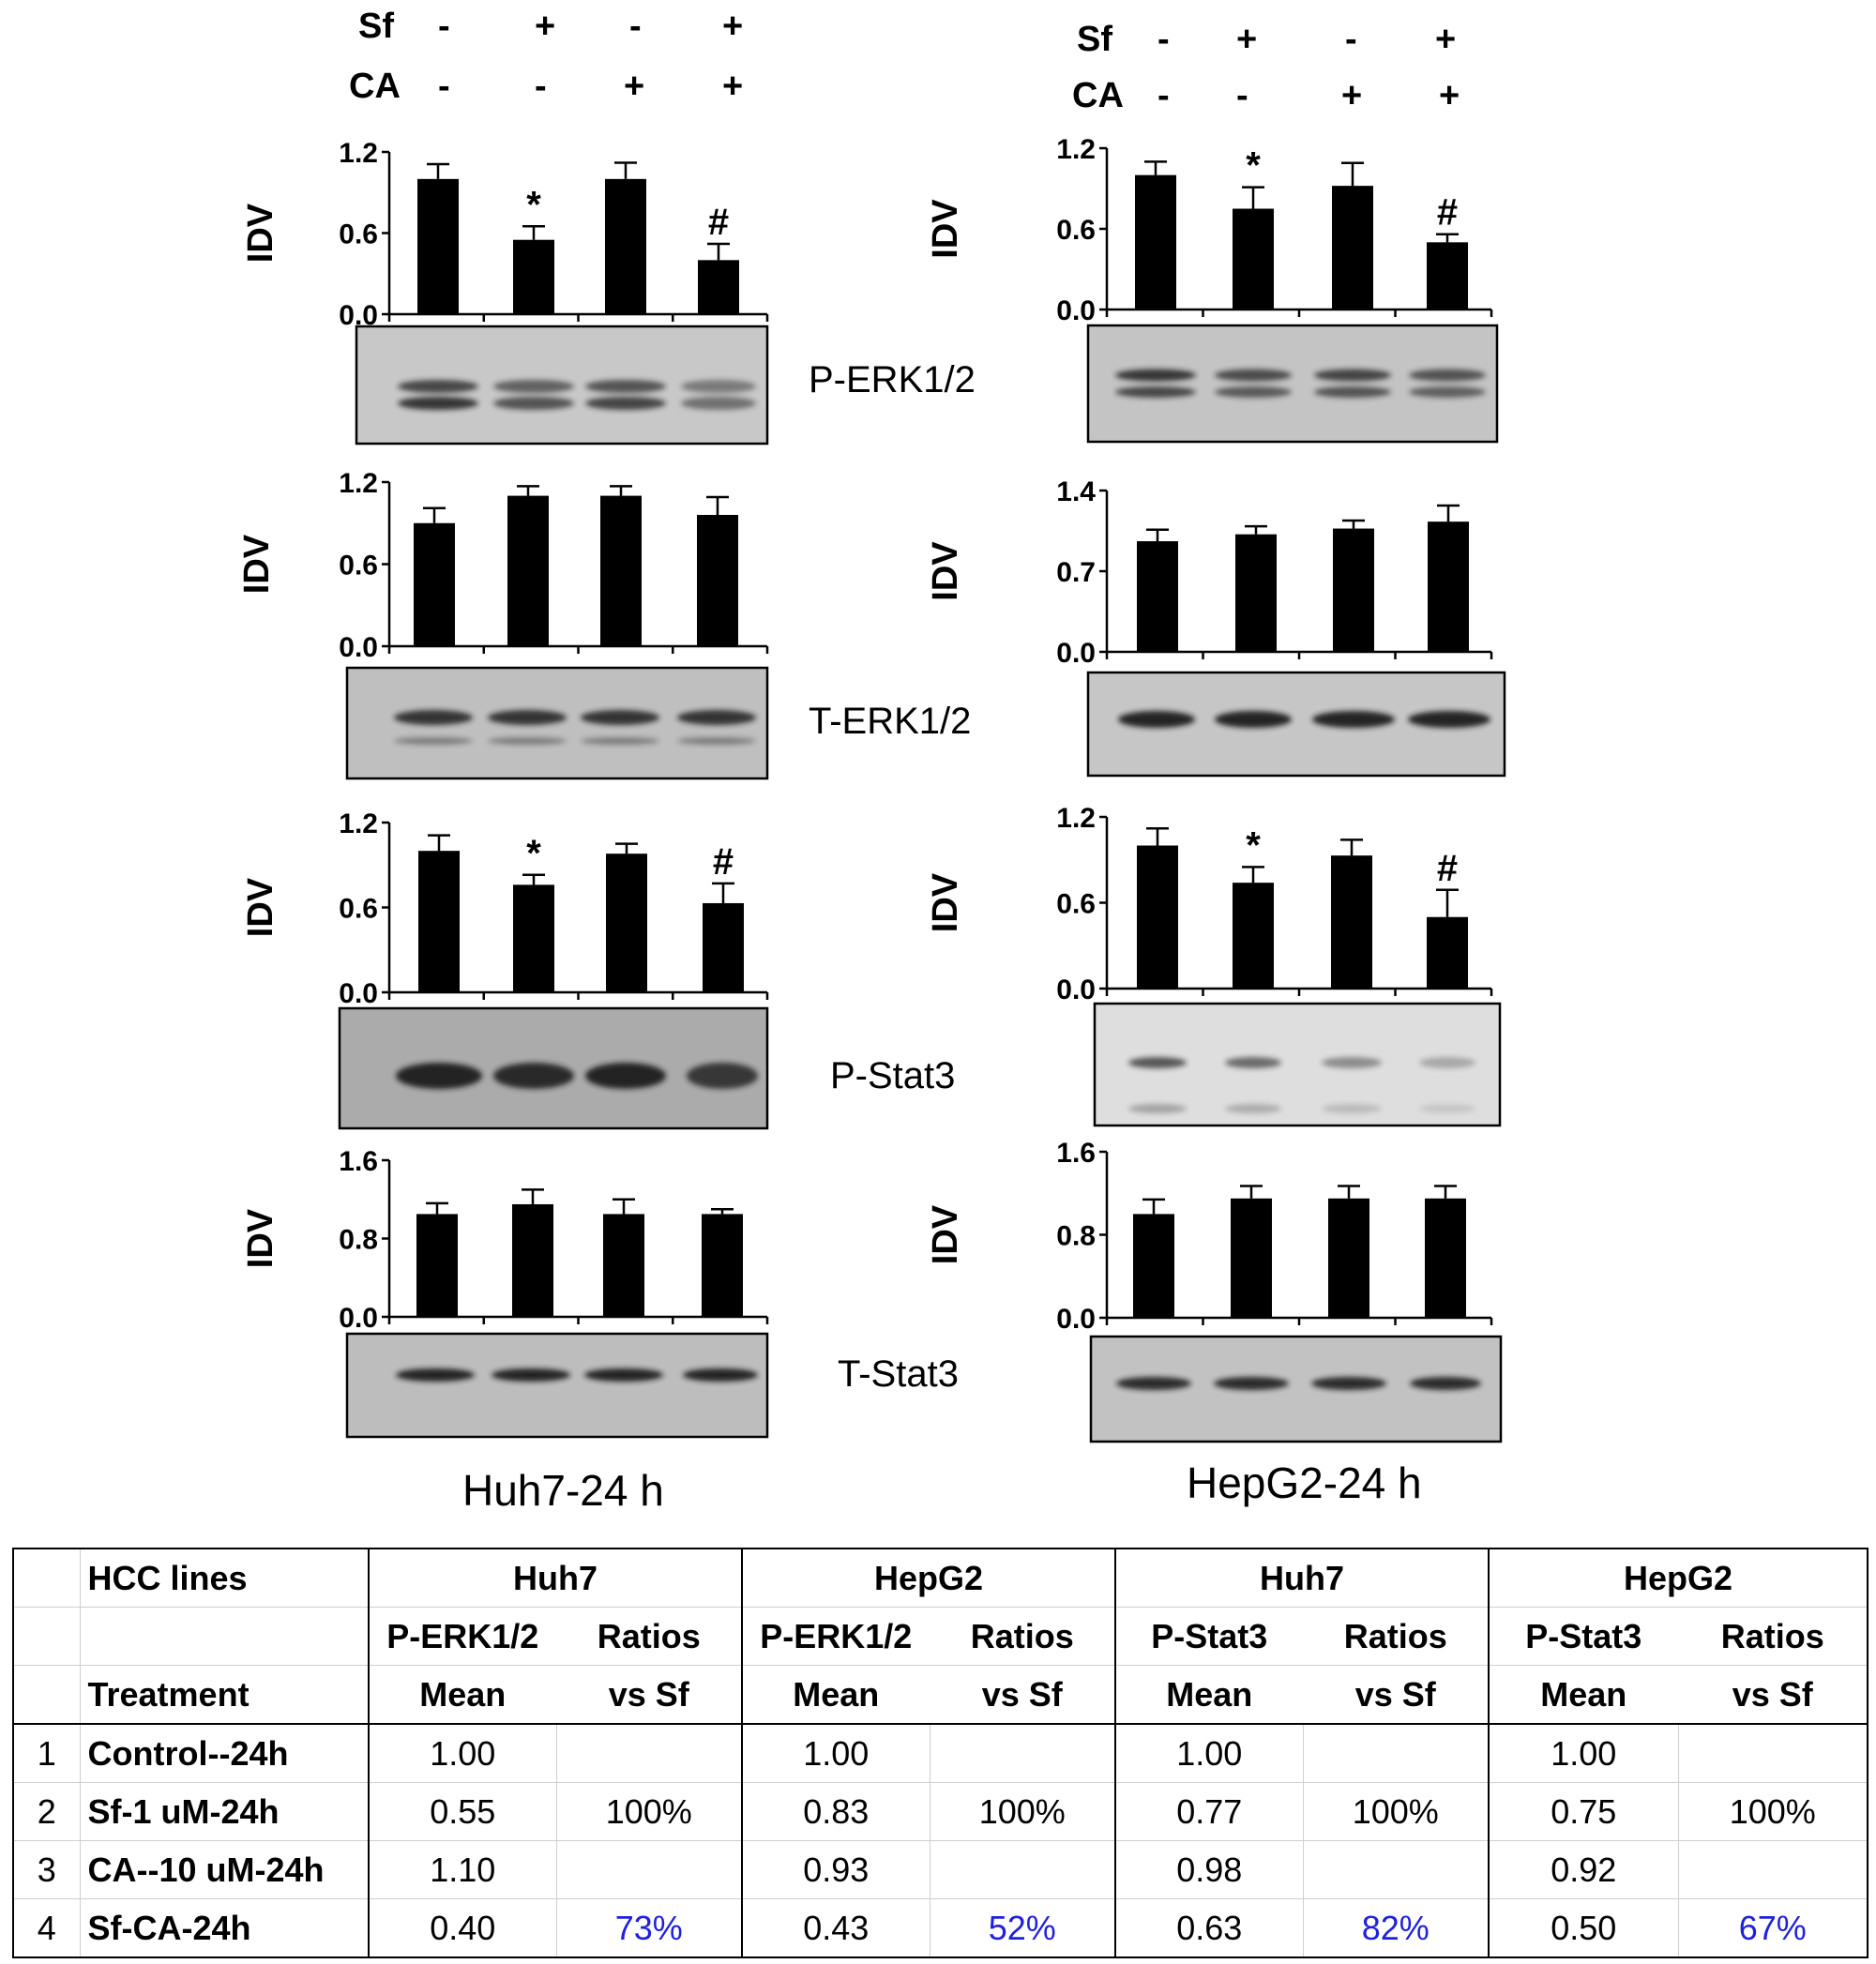 The width and height of the screenshot is (1876, 1964). Describe the element at coordinates (940, 1578) in the screenshot. I see `table-header-row: HCC lines Huh7 HepG2 Huh7 HepG2` at that location.